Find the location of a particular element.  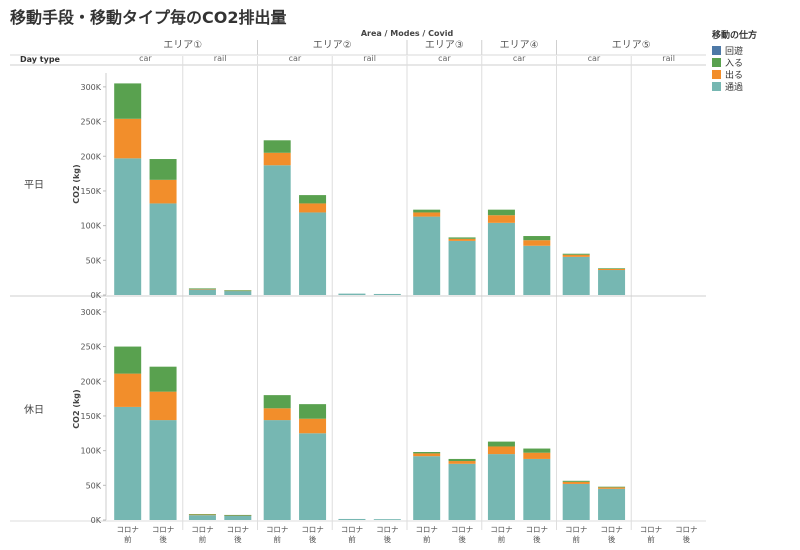

row-header: Day type is located at coordinates (40, 59).